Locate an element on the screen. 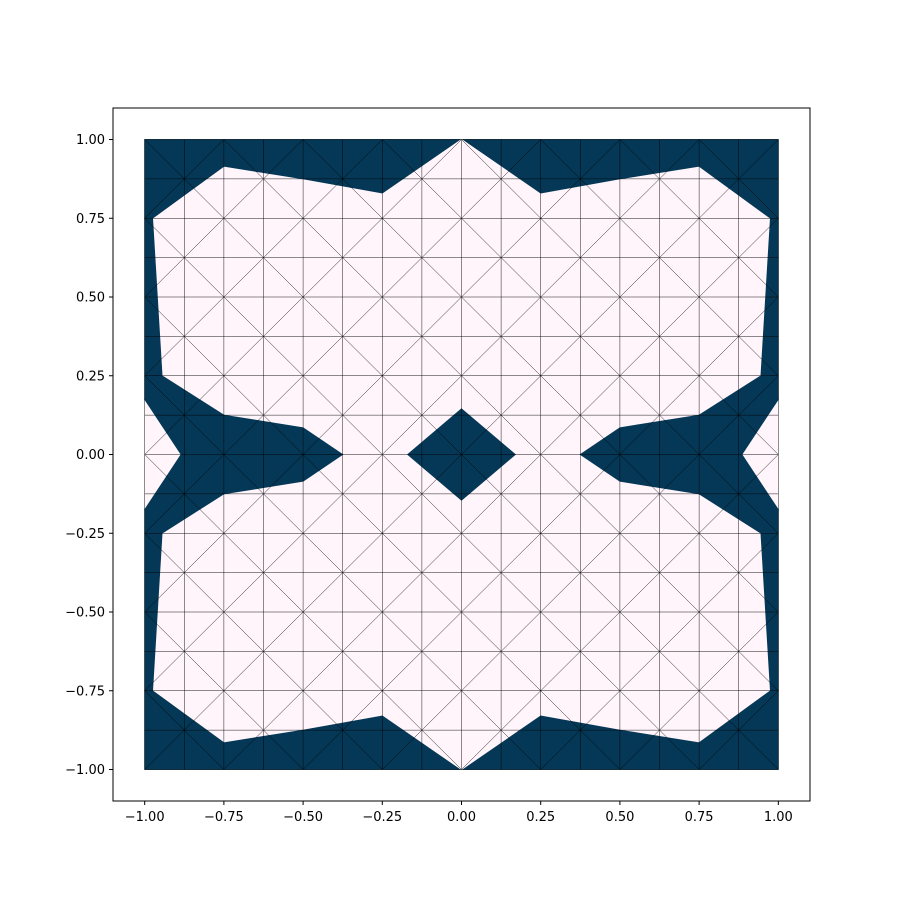  x-tick-label: −0.75 is located at coordinates (224, 817).